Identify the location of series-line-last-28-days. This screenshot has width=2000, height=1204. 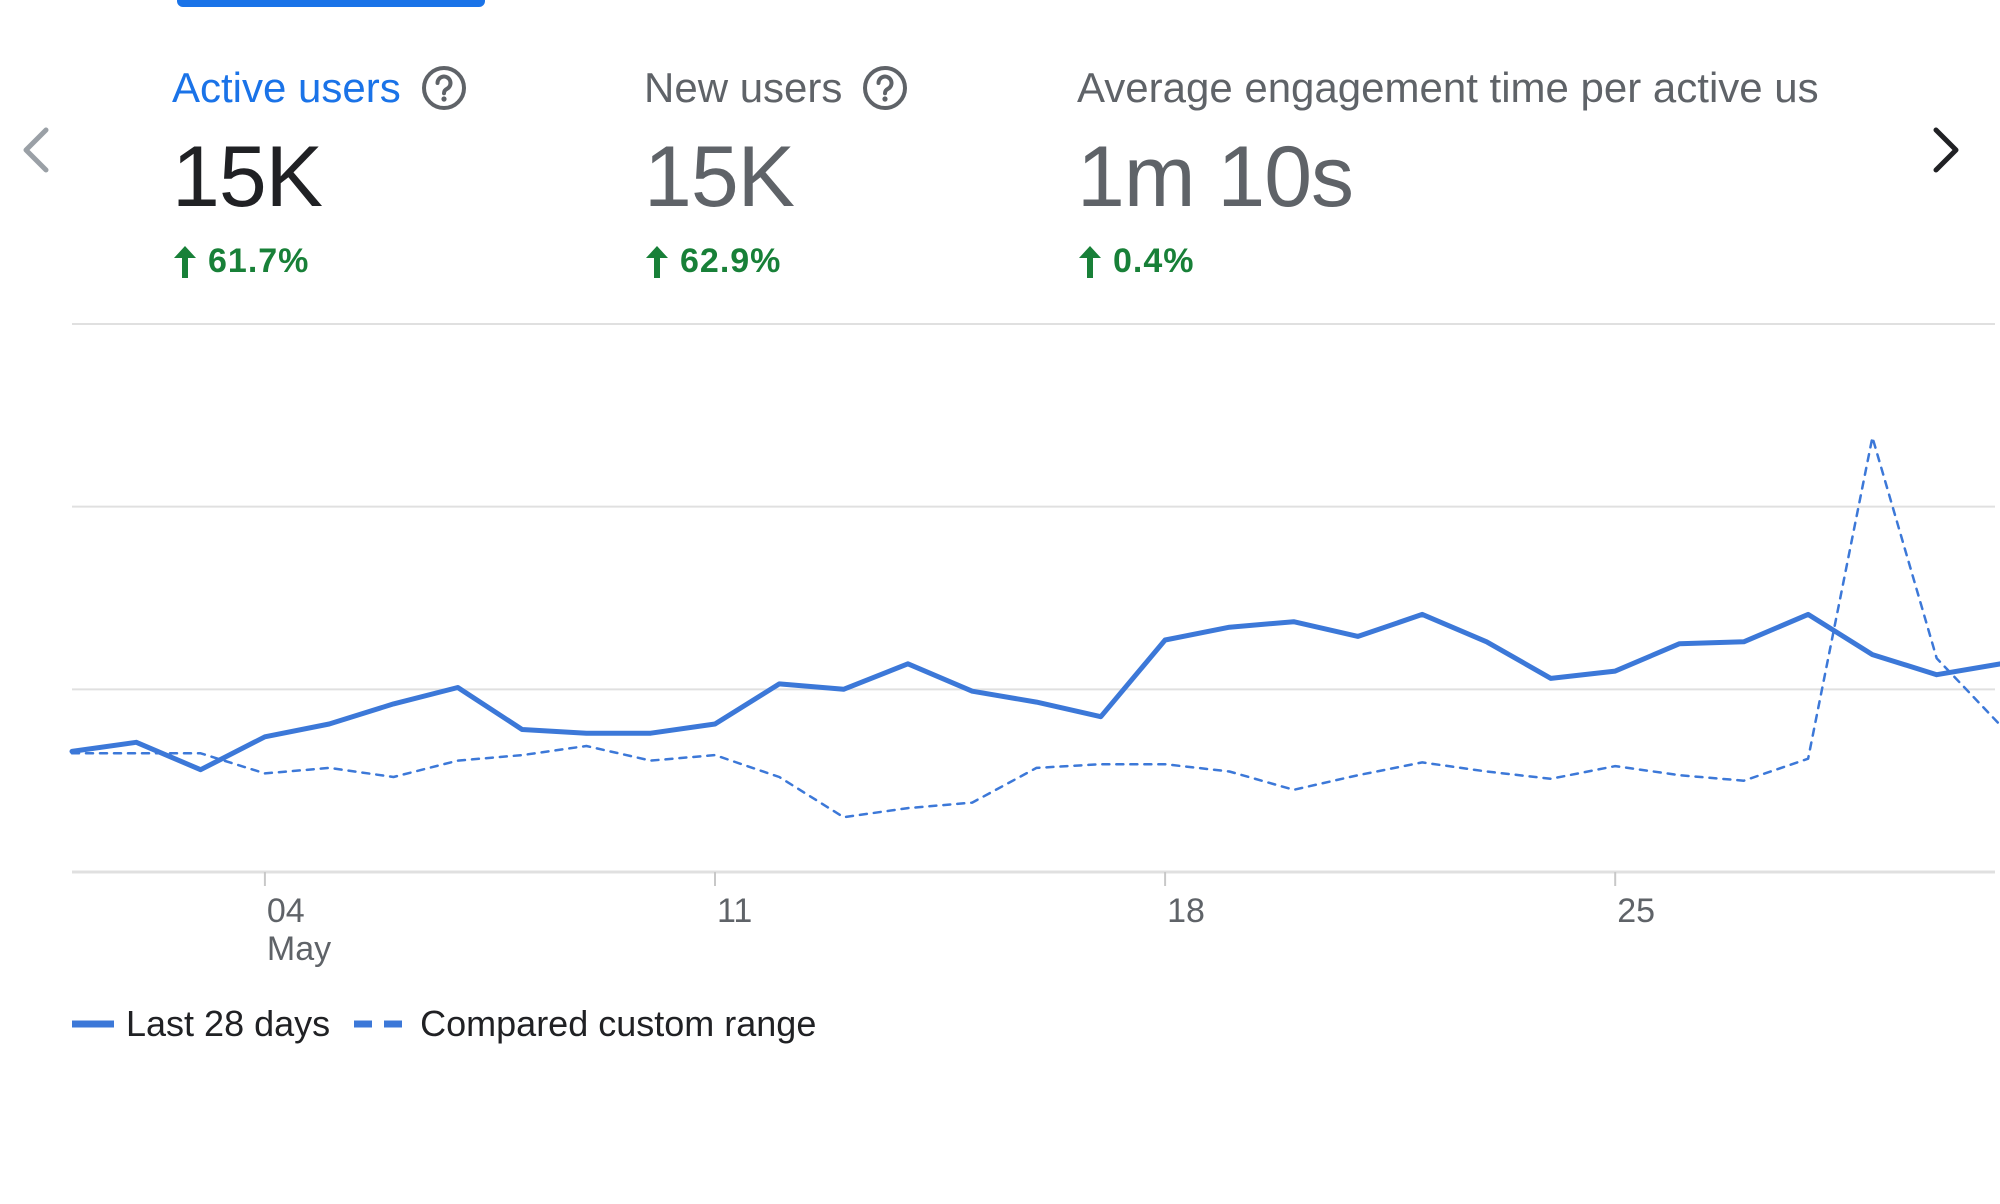
(1034, 692).